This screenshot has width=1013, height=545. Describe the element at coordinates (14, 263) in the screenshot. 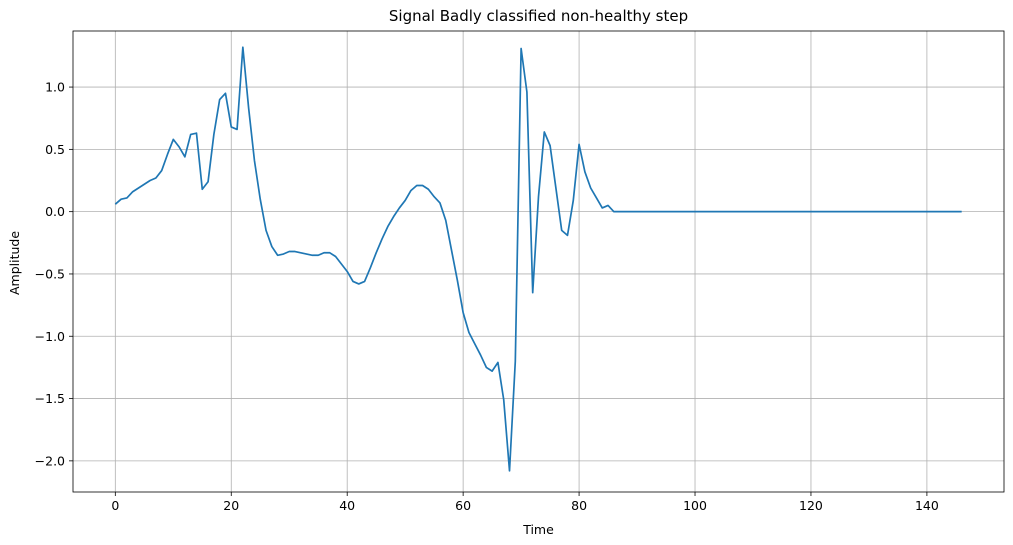

I see `y-axis-label: Amplitude` at that location.